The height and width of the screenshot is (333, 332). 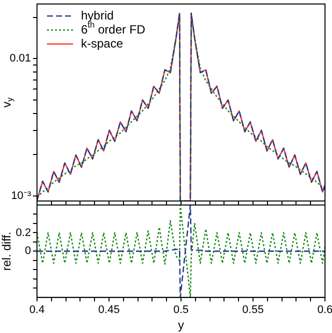 What do you see at coordinates (37, 310) in the screenshot?
I see `x-tick-label: 0.4` at bounding box center [37, 310].